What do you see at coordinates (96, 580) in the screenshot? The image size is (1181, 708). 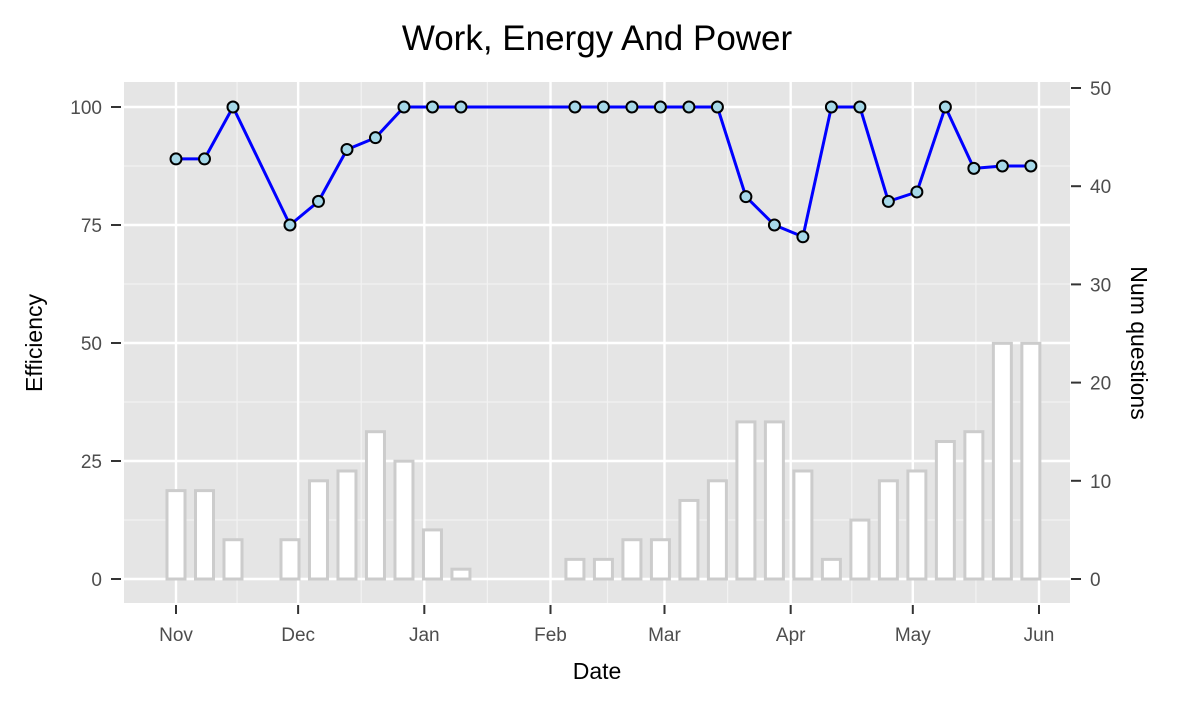 I see `y-axis-tick-label: 0` at bounding box center [96, 580].